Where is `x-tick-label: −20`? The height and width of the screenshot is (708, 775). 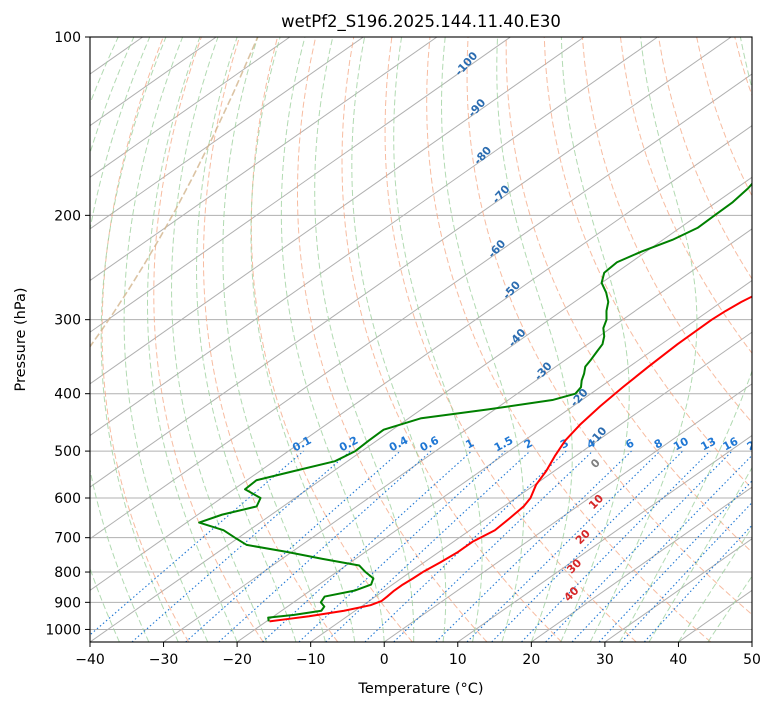
x-tick-label: −20 is located at coordinates (237, 660).